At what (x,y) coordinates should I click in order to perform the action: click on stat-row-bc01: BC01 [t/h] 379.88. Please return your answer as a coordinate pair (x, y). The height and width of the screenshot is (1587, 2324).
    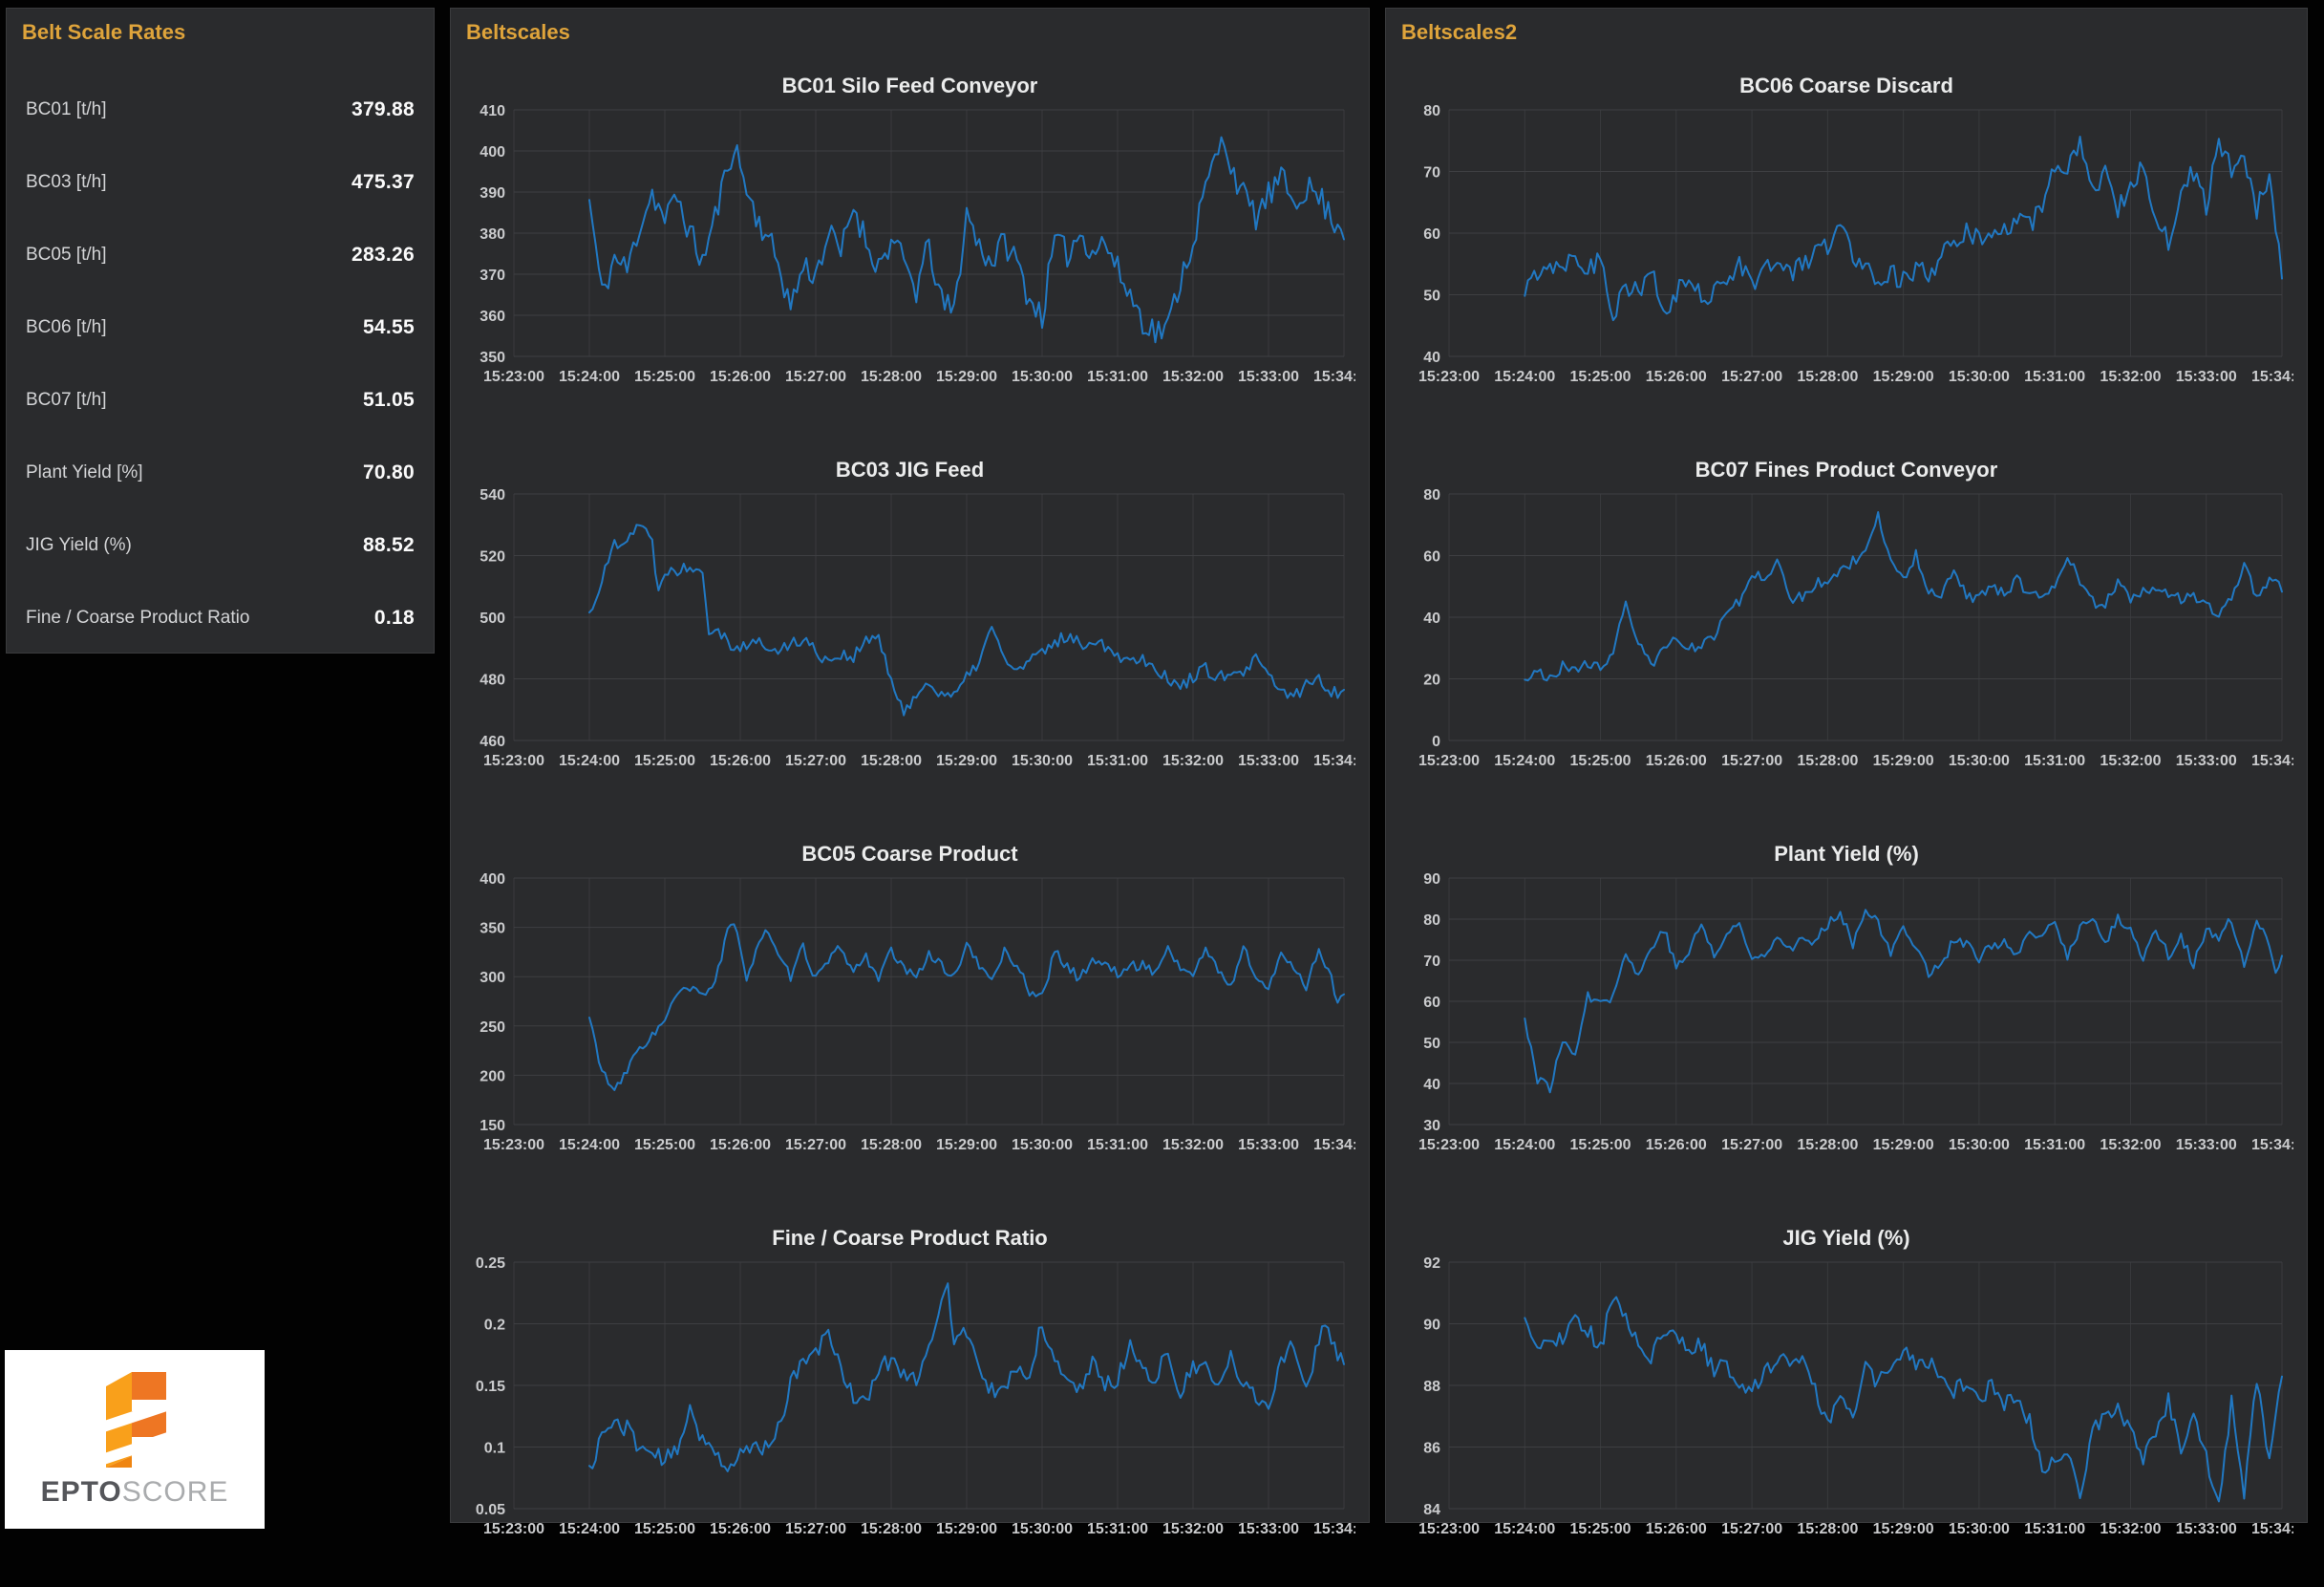
    Looking at the image, I should click on (220, 110).